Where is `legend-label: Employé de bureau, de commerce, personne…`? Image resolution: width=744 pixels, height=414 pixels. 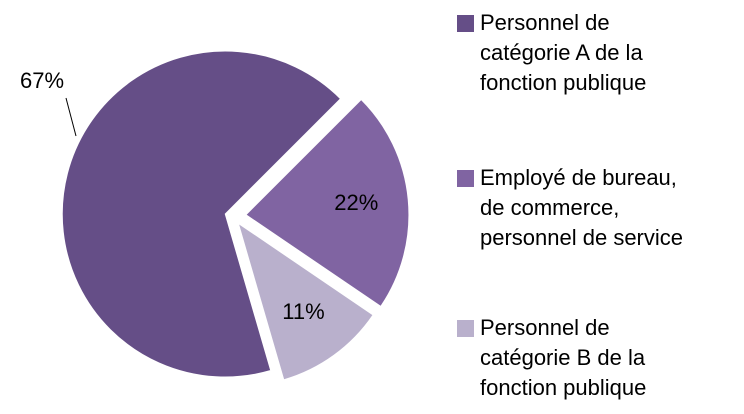 legend-label: Employé de bureau, de commerce, personne… is located at coordinates (582, 207).